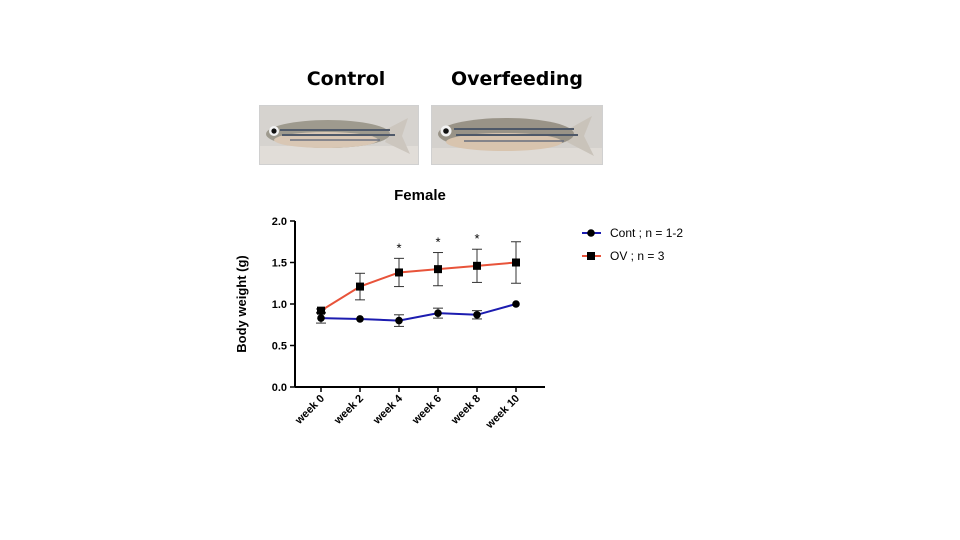 Image resolution: width=960 pixels, height=540 pixels. I want to click on y-tick-label: 0.5, so click(279, 347).